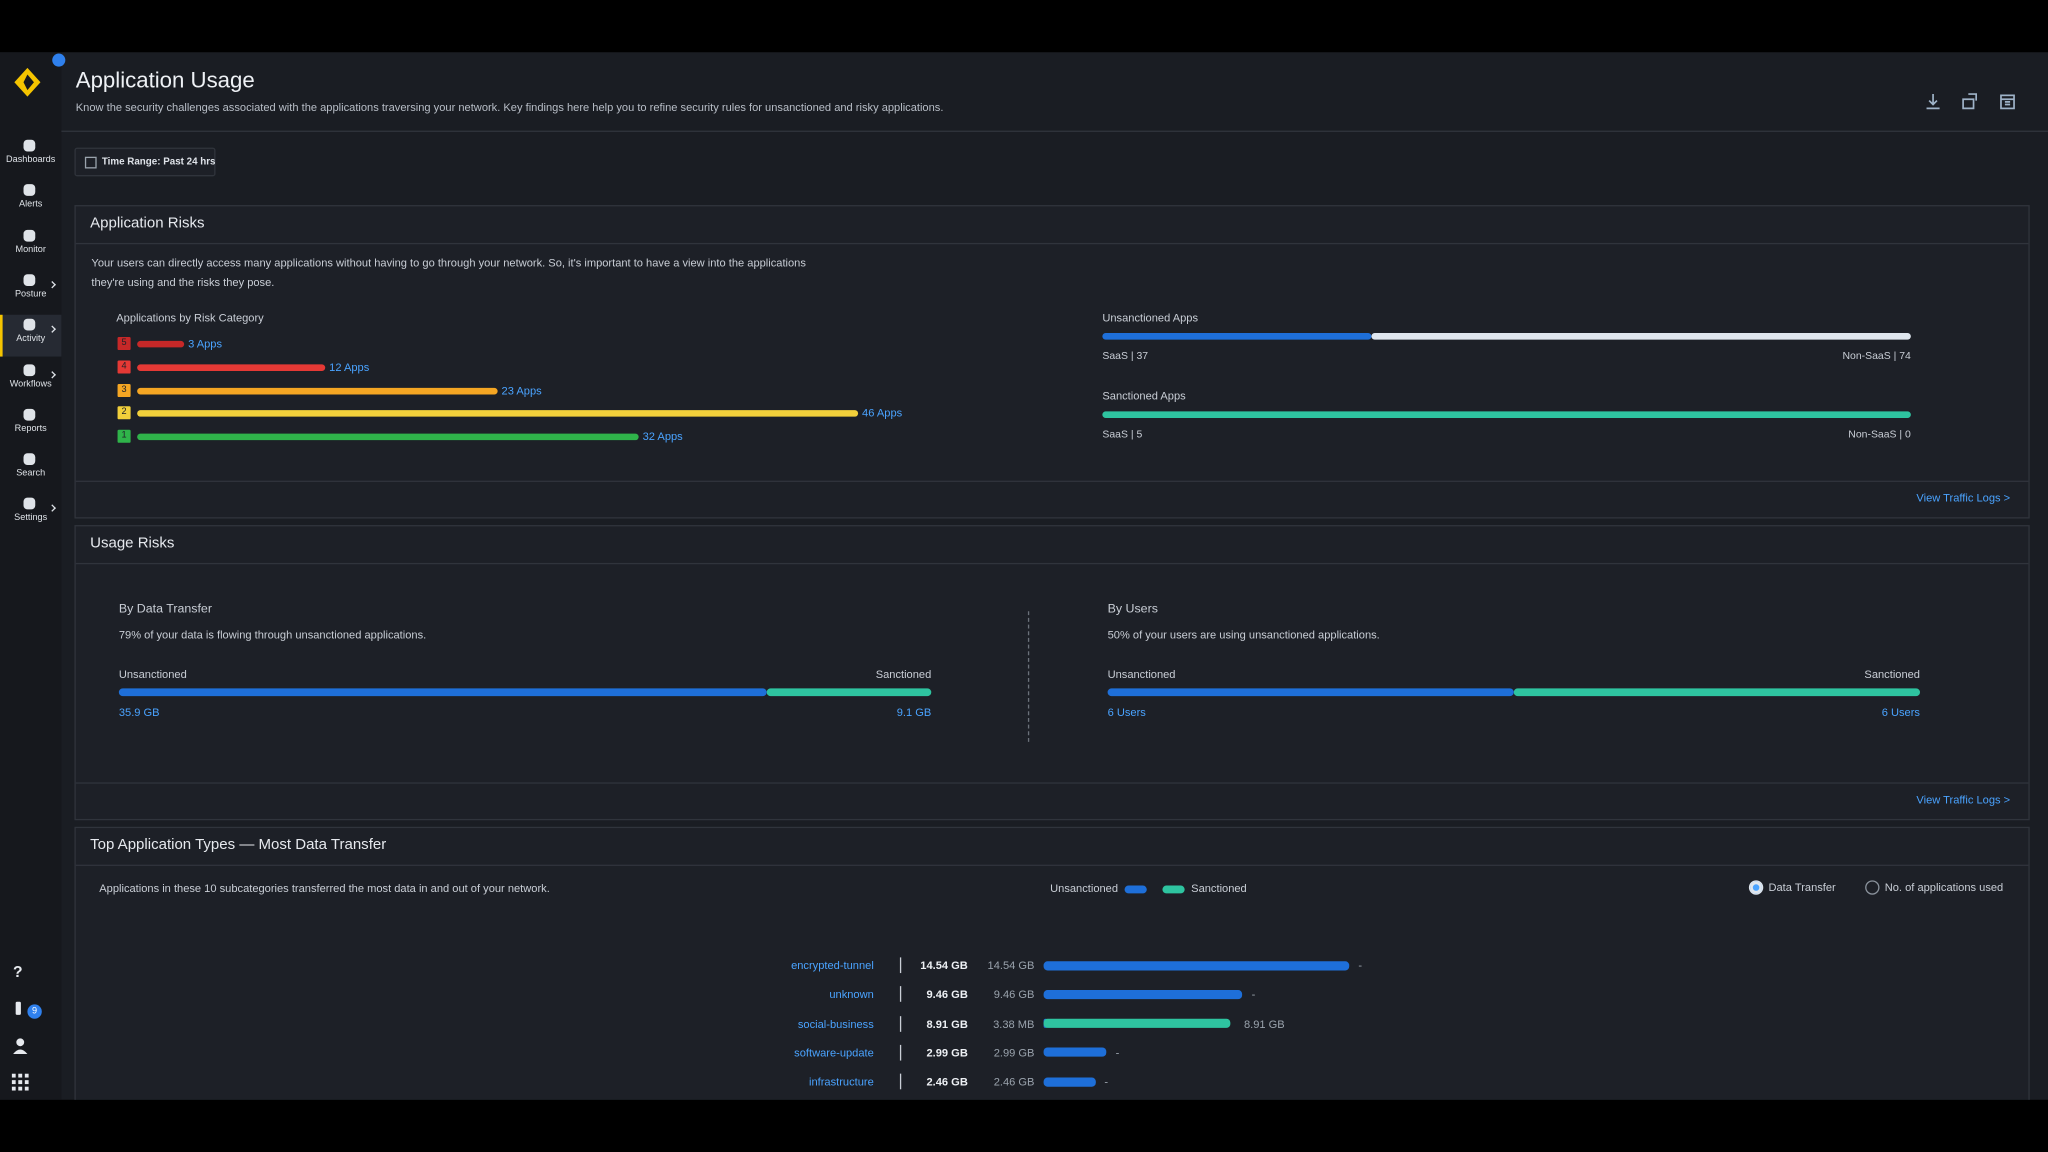 This screenshot has height=1152, width=2048. I want to click on help-icon: ?, so click(18, 971).